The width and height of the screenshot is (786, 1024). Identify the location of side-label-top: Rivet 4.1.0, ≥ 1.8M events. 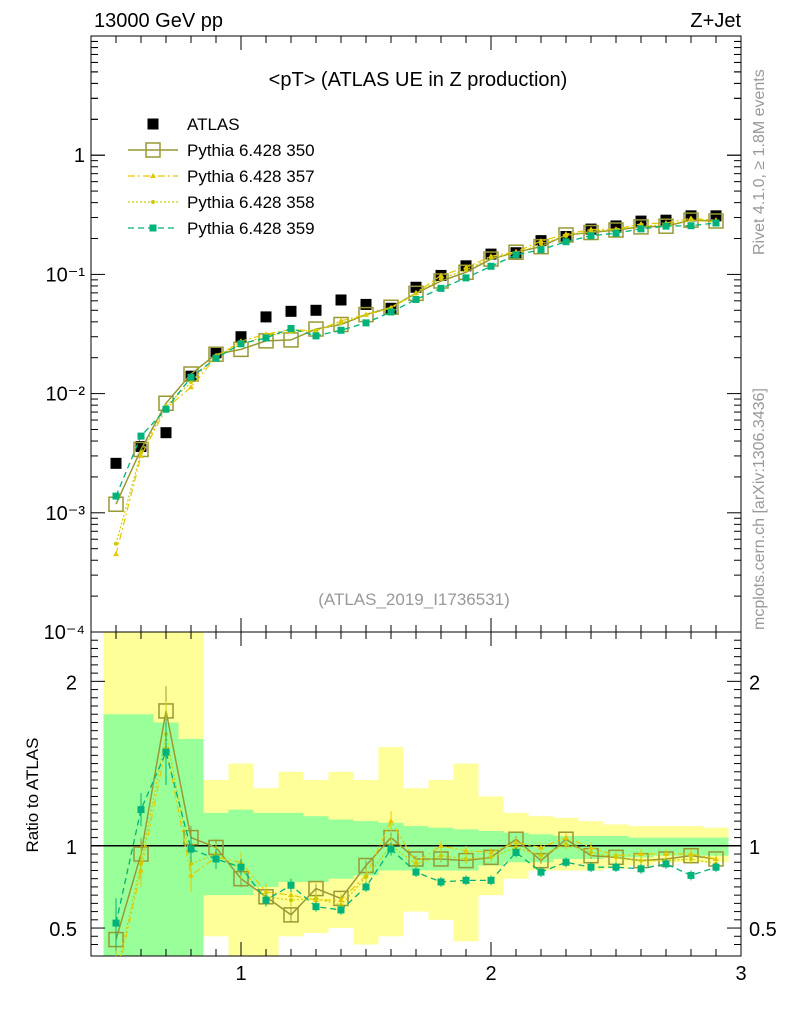
(759, 162).